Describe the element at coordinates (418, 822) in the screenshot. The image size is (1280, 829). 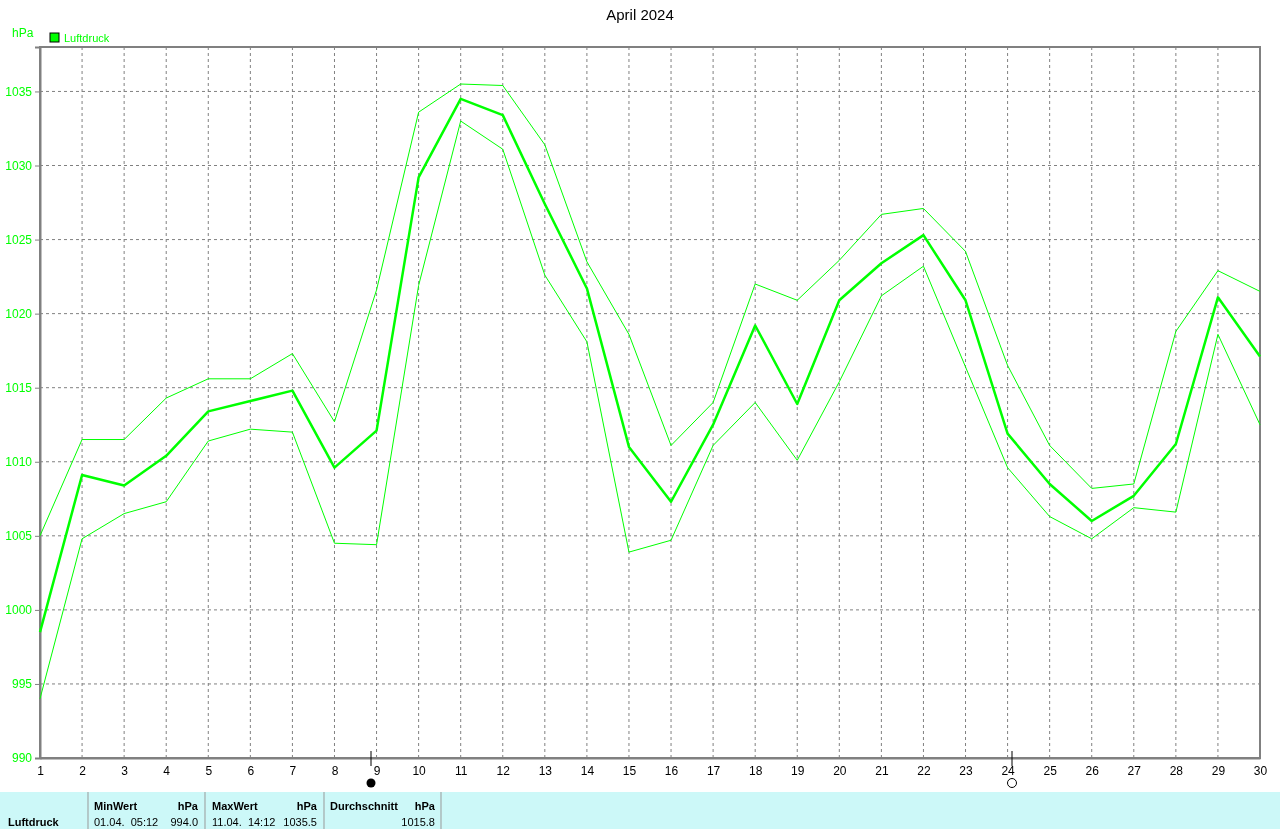
I see `text: 1015.8` at that location.